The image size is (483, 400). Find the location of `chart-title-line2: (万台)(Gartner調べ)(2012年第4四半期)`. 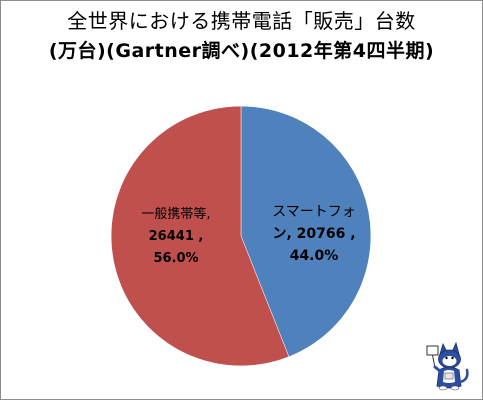

chart-title-line2: (万台)(Gartner調べ)(2012年第4四半期) is located at coordinates (241, 51).